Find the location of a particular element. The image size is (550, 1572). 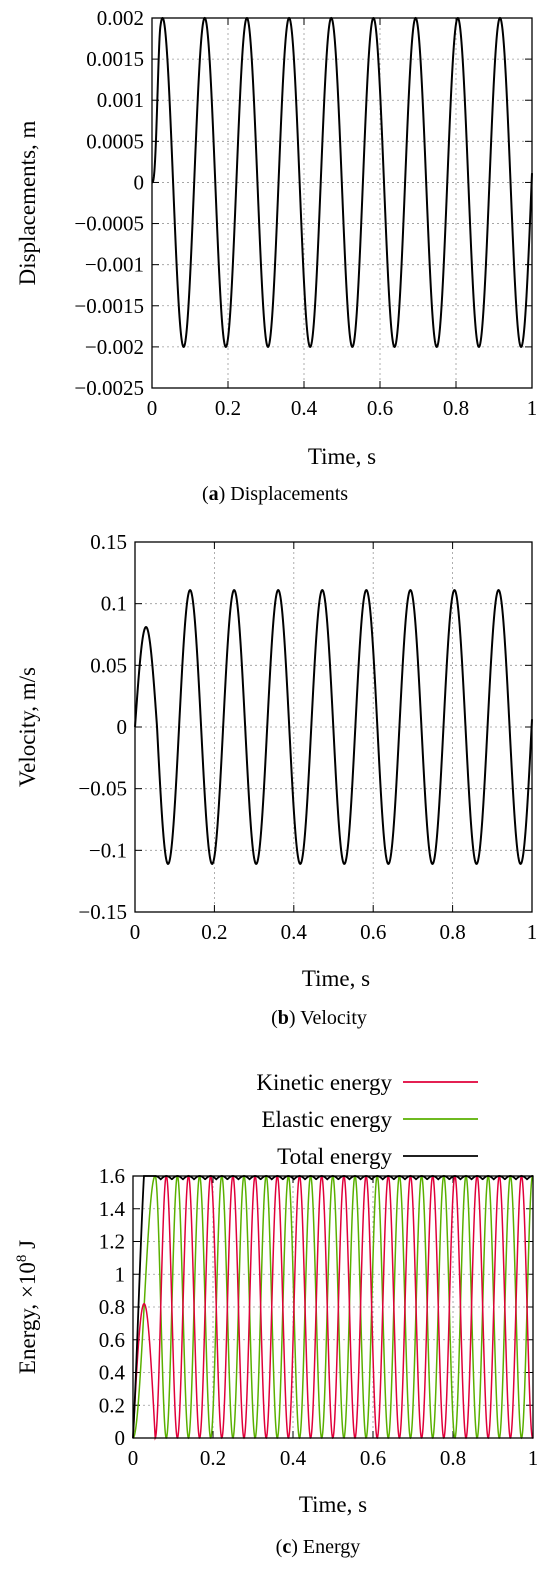

y-tick-label: 0.15 is located at coordinates (108, 542).